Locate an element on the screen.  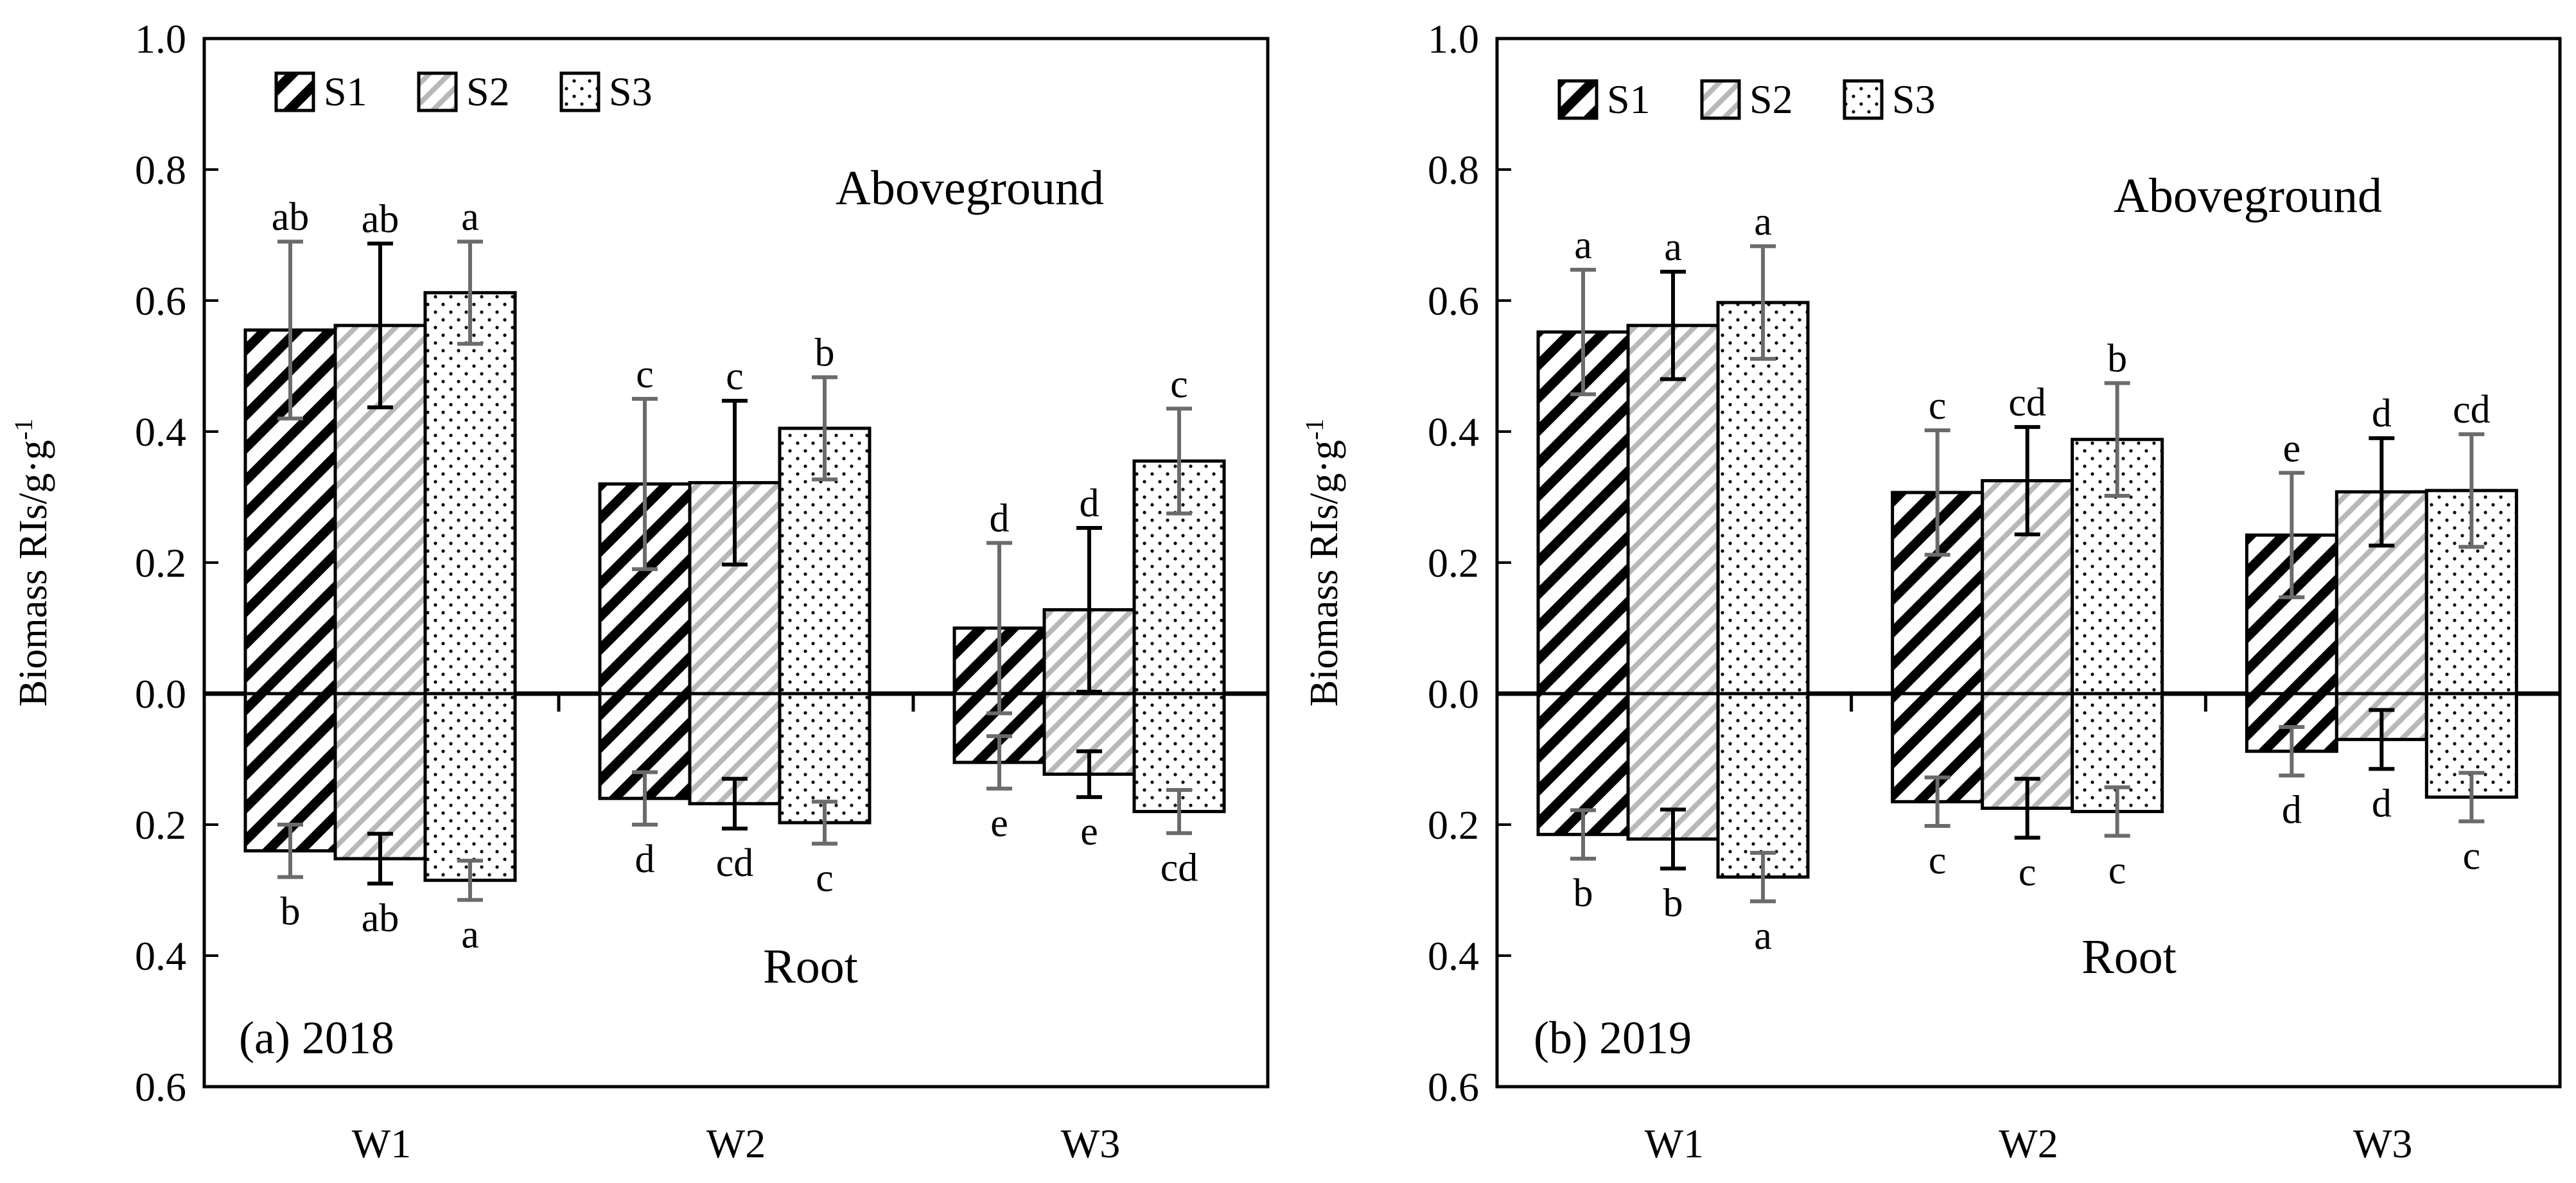
errbar-root-s3-w2 is located at coordinates (2117, 811).